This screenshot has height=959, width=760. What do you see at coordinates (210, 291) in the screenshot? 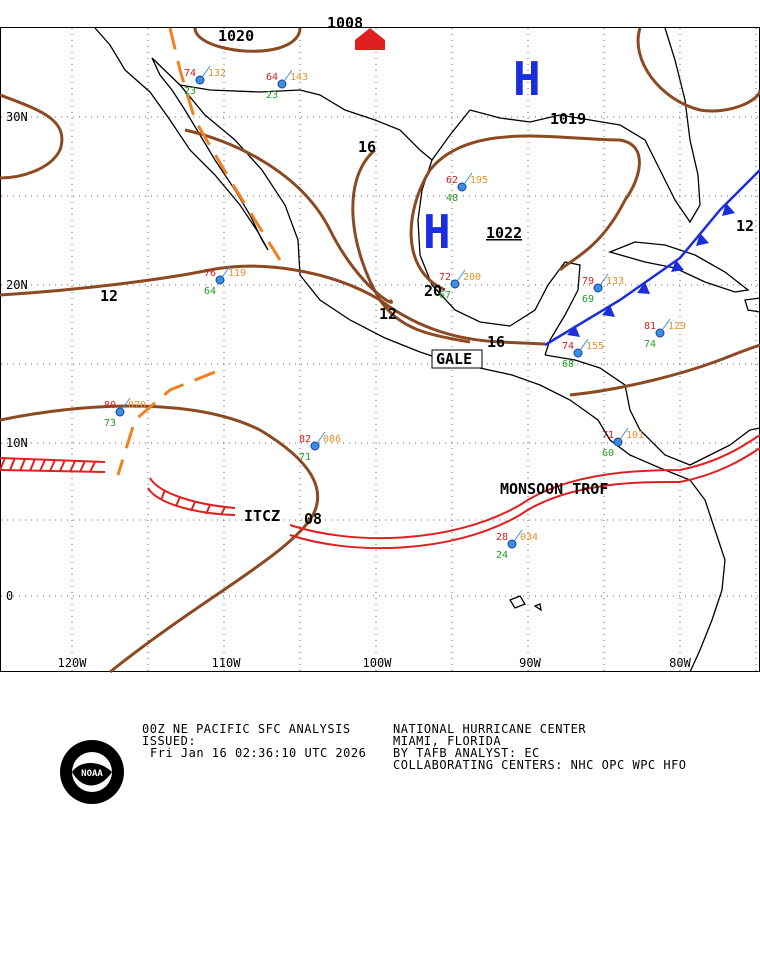
I see `station-dew: 64` at bounding box center [210, 291].